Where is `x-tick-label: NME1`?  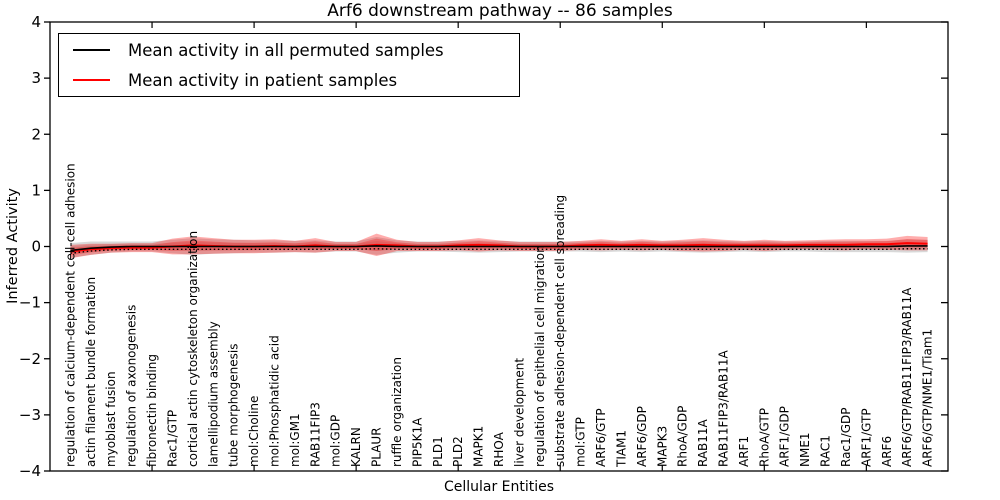
x-tick-label: NME1 is located at coordinates (805, 449).